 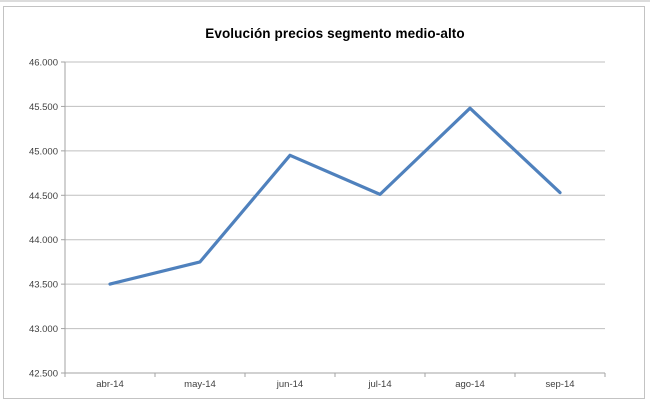 I want to click on x-axis-tick-label: may-14, so click(x=200, y=384).